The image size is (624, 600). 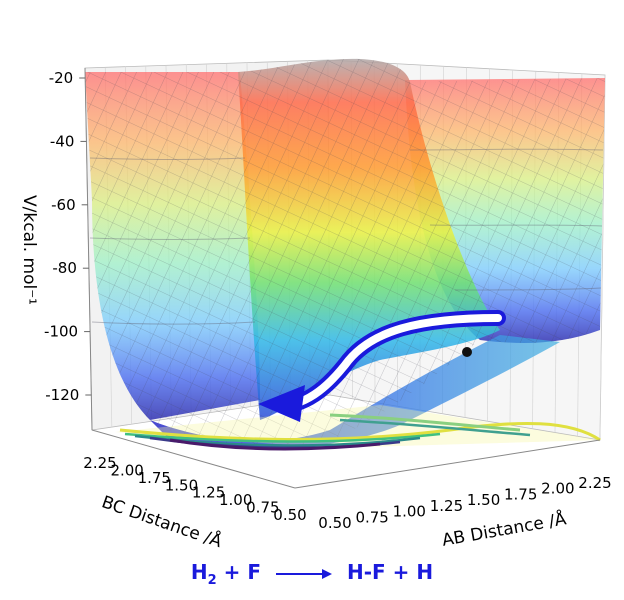 What do you see at coordinates (483, 500) in the screenshot?
I see `ab-tick-label: 1.50` at bounding box center [483, 500].